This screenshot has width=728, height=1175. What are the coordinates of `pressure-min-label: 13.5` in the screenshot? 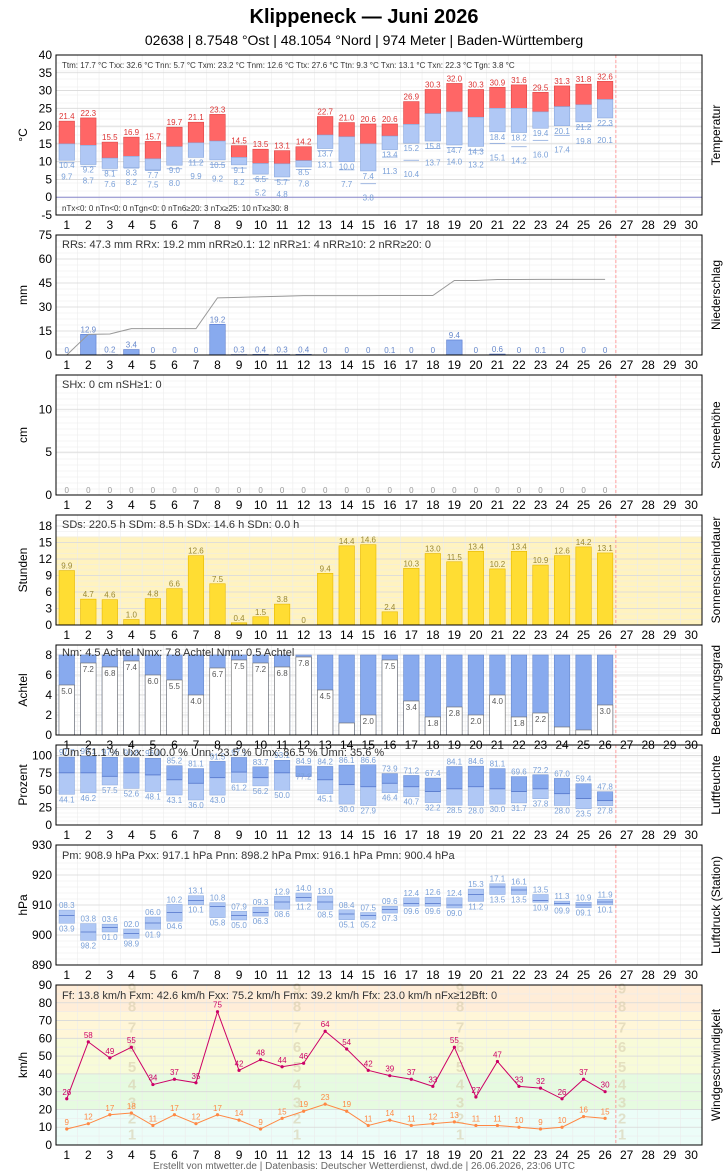 It's located at (498, 900).